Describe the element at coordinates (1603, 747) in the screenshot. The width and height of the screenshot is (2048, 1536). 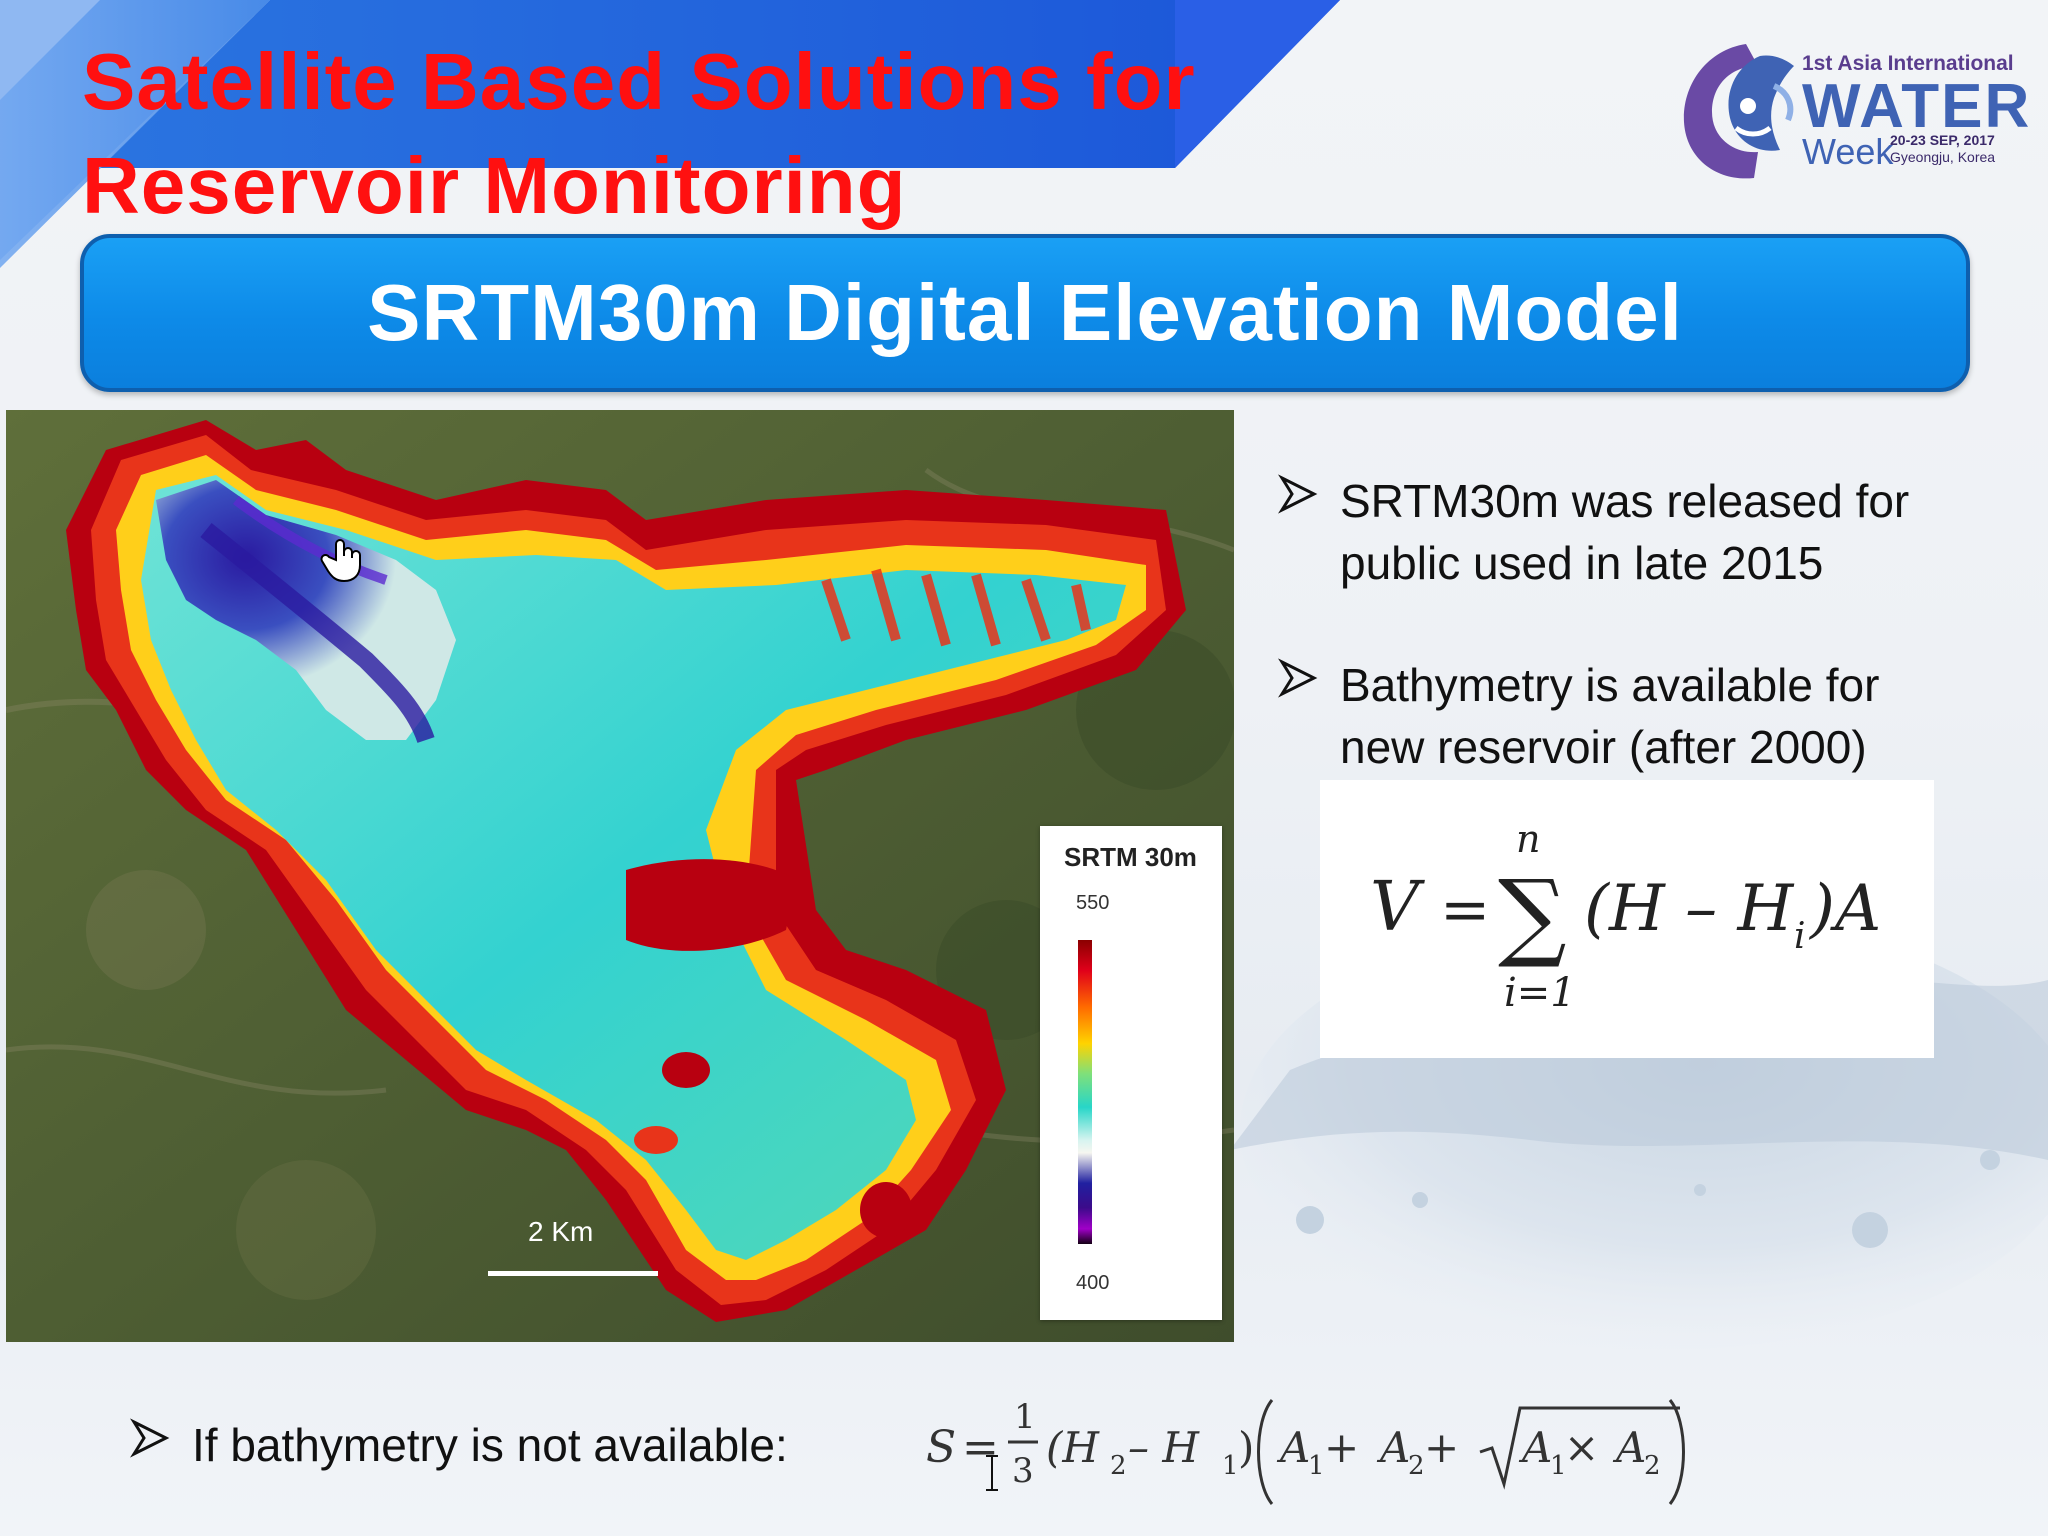
I see `bullet-line: new reservoir (after 2000)` at that location.